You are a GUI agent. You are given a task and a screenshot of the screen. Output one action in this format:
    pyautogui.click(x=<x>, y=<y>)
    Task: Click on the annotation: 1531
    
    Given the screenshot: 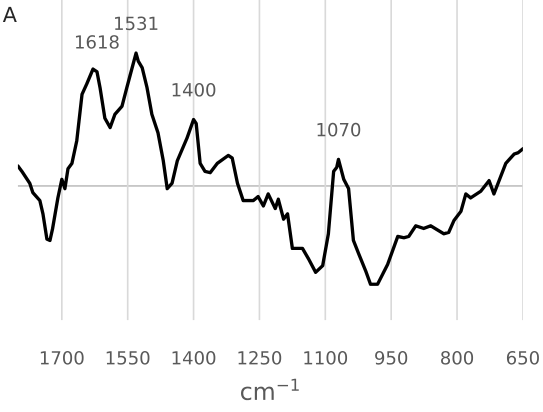 What is the action you would take?
    pyautogui.click(x=136, y=23)
    